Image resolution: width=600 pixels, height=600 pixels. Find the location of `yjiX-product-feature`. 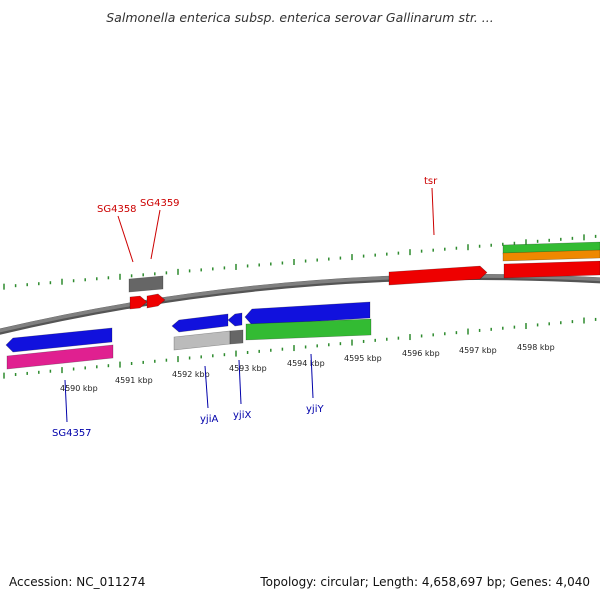

yjiX-product-feature is located at coordinates (236, 337).